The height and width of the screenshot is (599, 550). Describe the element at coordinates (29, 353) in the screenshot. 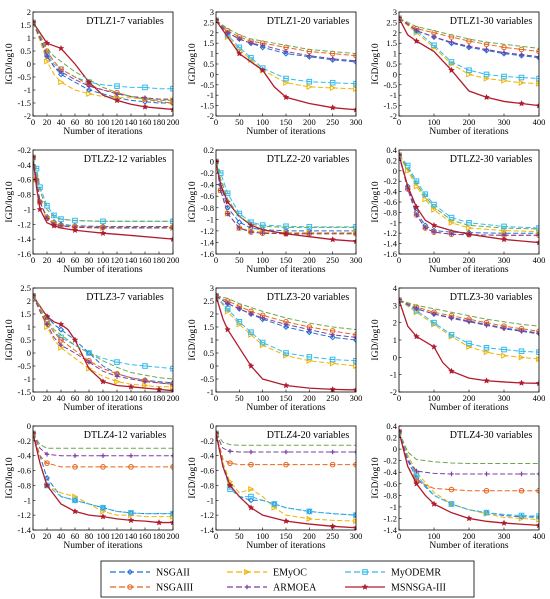

I see `y-tick-label: 0` at that location.